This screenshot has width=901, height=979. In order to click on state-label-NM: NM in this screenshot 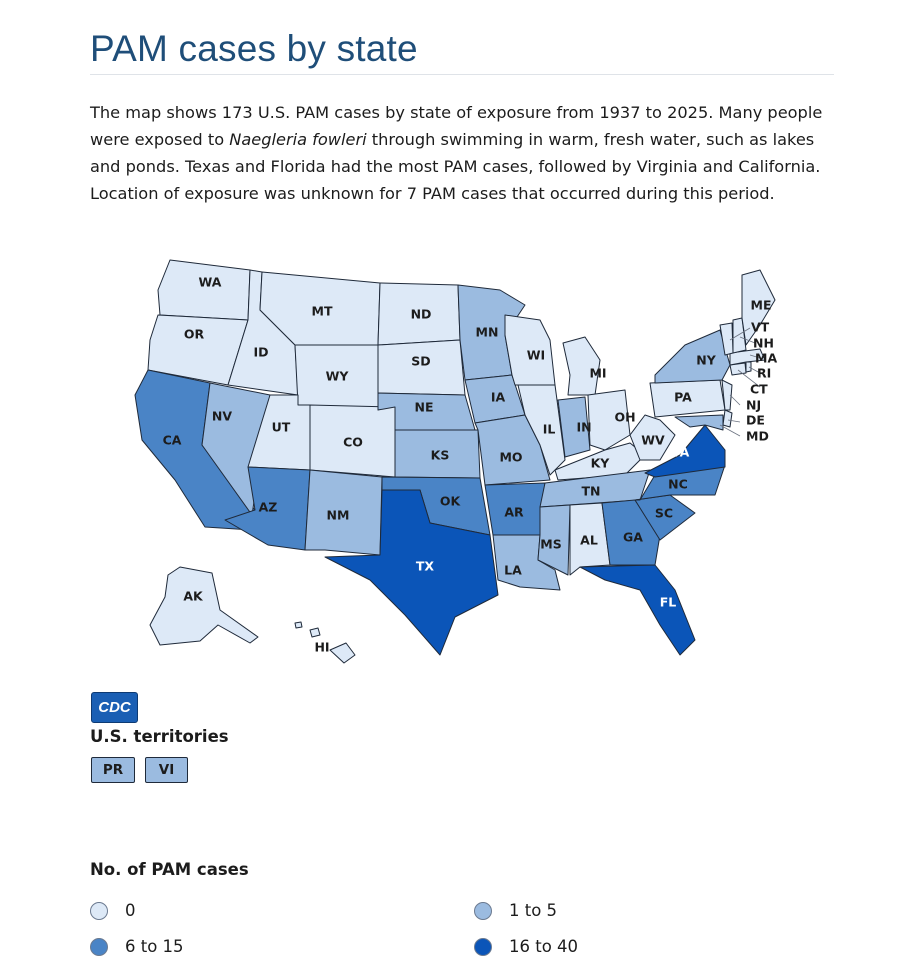, I will do `click(338, 515)`.